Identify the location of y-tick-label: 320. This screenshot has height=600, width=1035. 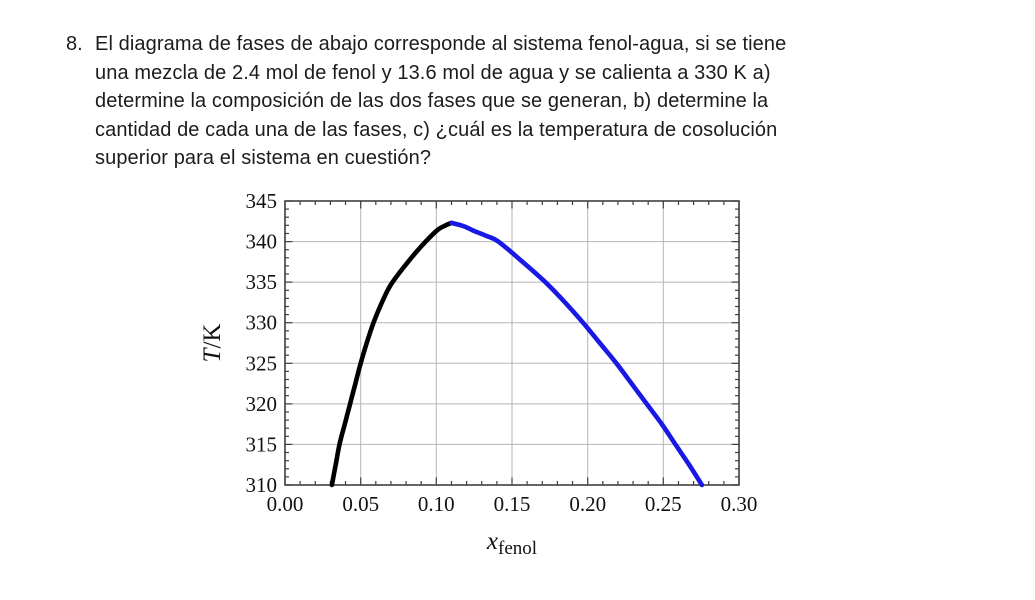
(262, 404).